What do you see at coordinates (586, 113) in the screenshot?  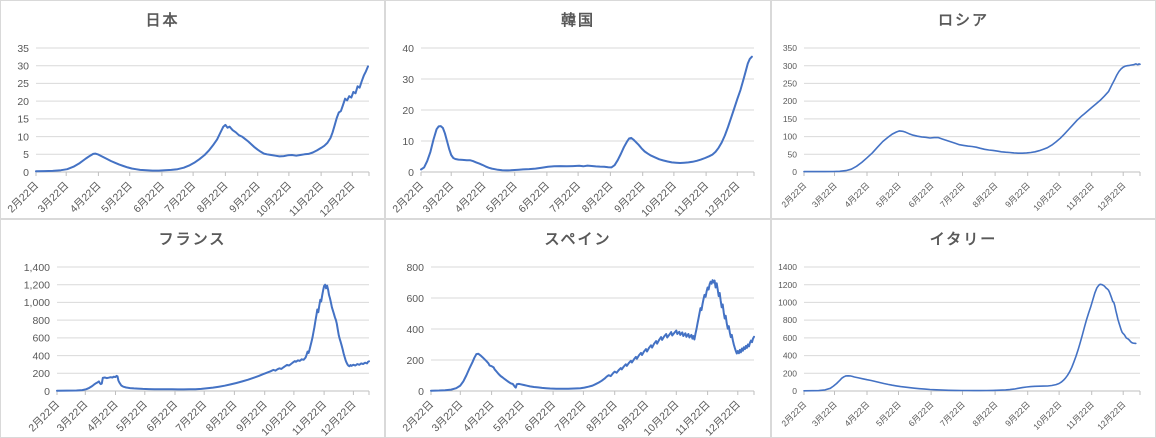 I see `series-line-korea` at bounding box center [586, 113].